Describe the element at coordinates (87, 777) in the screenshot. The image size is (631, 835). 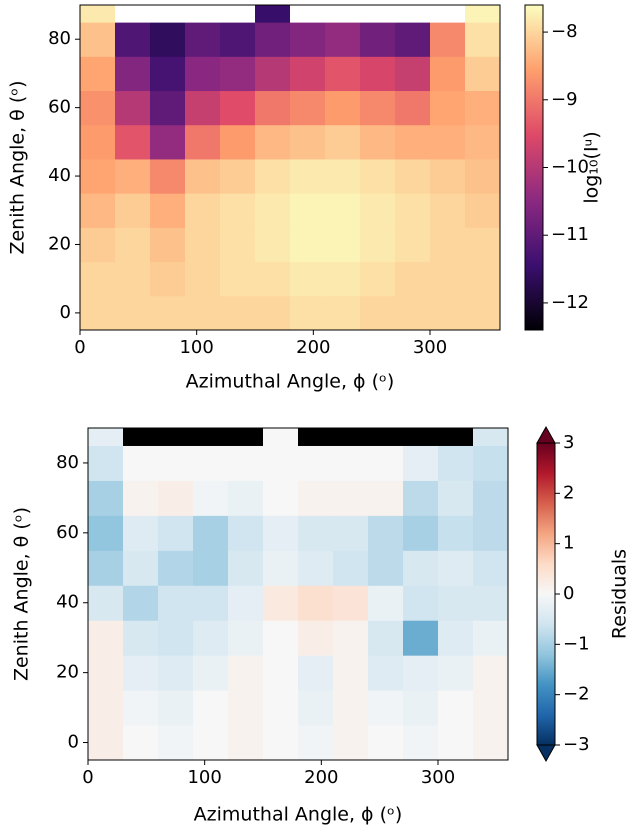
I see `x-tick-label: 0` at that location.